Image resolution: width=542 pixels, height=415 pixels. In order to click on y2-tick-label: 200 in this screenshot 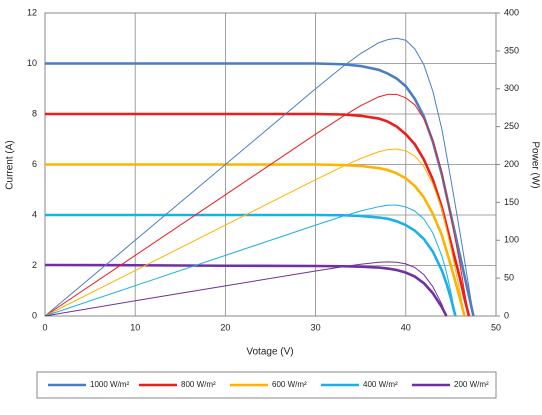, I will do `click(511, 164)`.